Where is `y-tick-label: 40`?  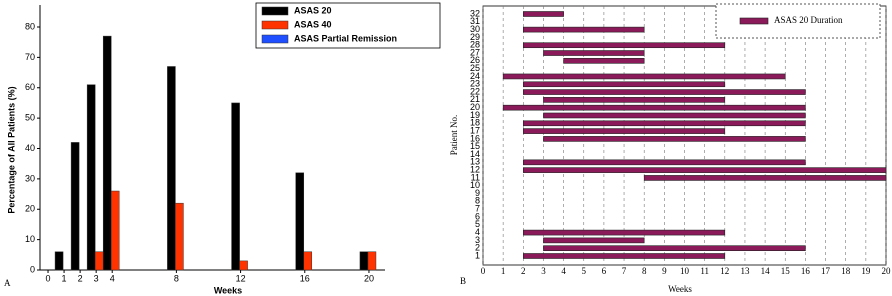 y-tick-label: 40 is located at coordinates (30, 148).